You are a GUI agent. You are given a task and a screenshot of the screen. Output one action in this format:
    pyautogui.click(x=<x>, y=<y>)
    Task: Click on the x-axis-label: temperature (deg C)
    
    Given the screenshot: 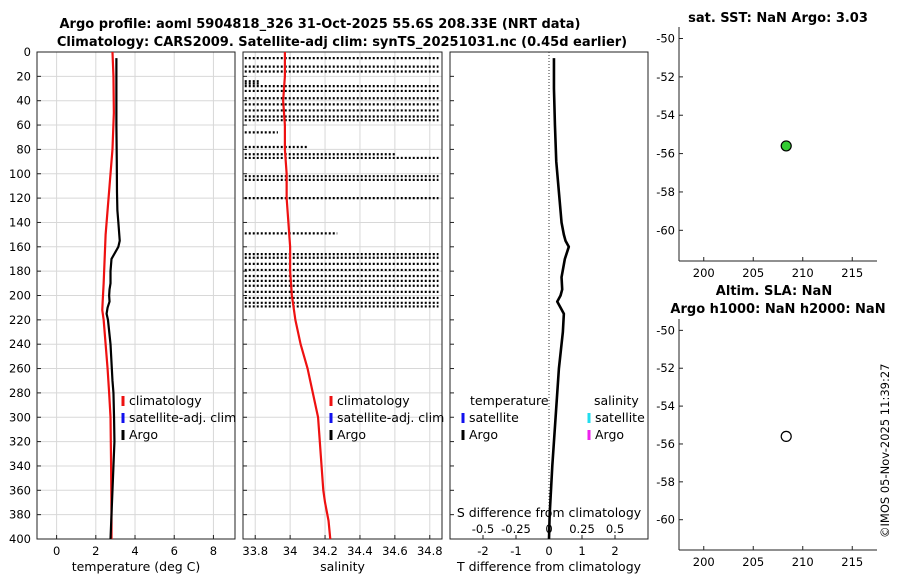 What is the action you would take?
    pyautogui.click(x=136, y=566)
    